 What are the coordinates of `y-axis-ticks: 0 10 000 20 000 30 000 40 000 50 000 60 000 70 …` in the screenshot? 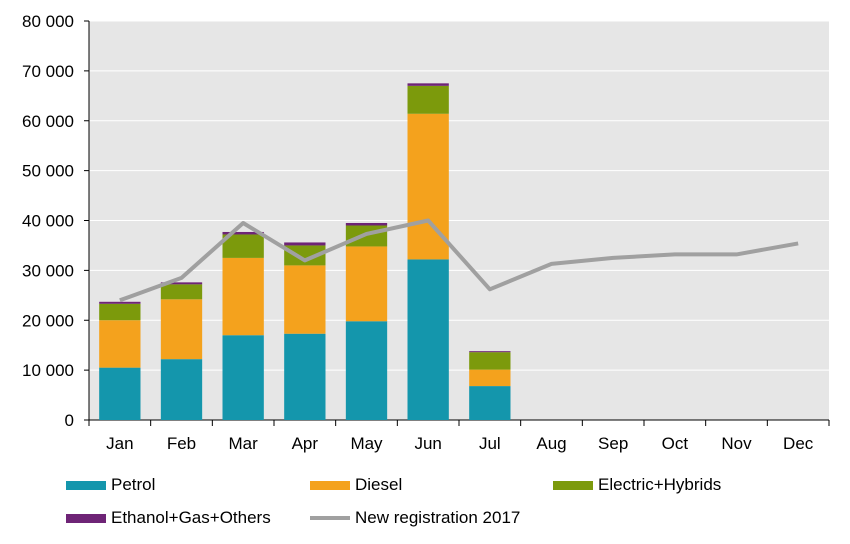 It's located at (48, 221).